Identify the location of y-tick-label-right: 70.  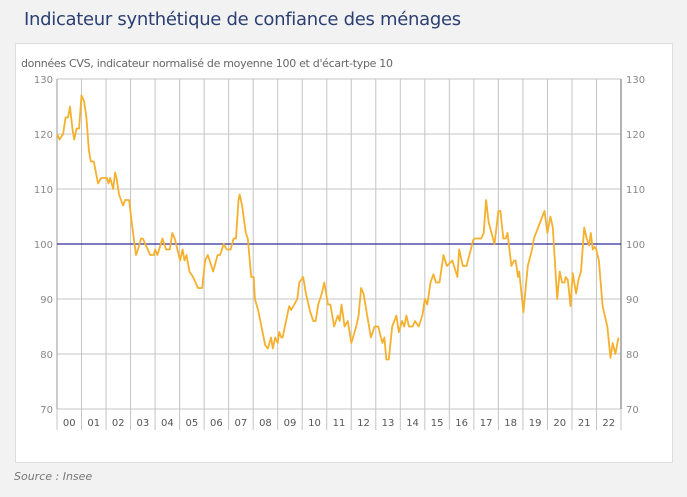
(632, 410).